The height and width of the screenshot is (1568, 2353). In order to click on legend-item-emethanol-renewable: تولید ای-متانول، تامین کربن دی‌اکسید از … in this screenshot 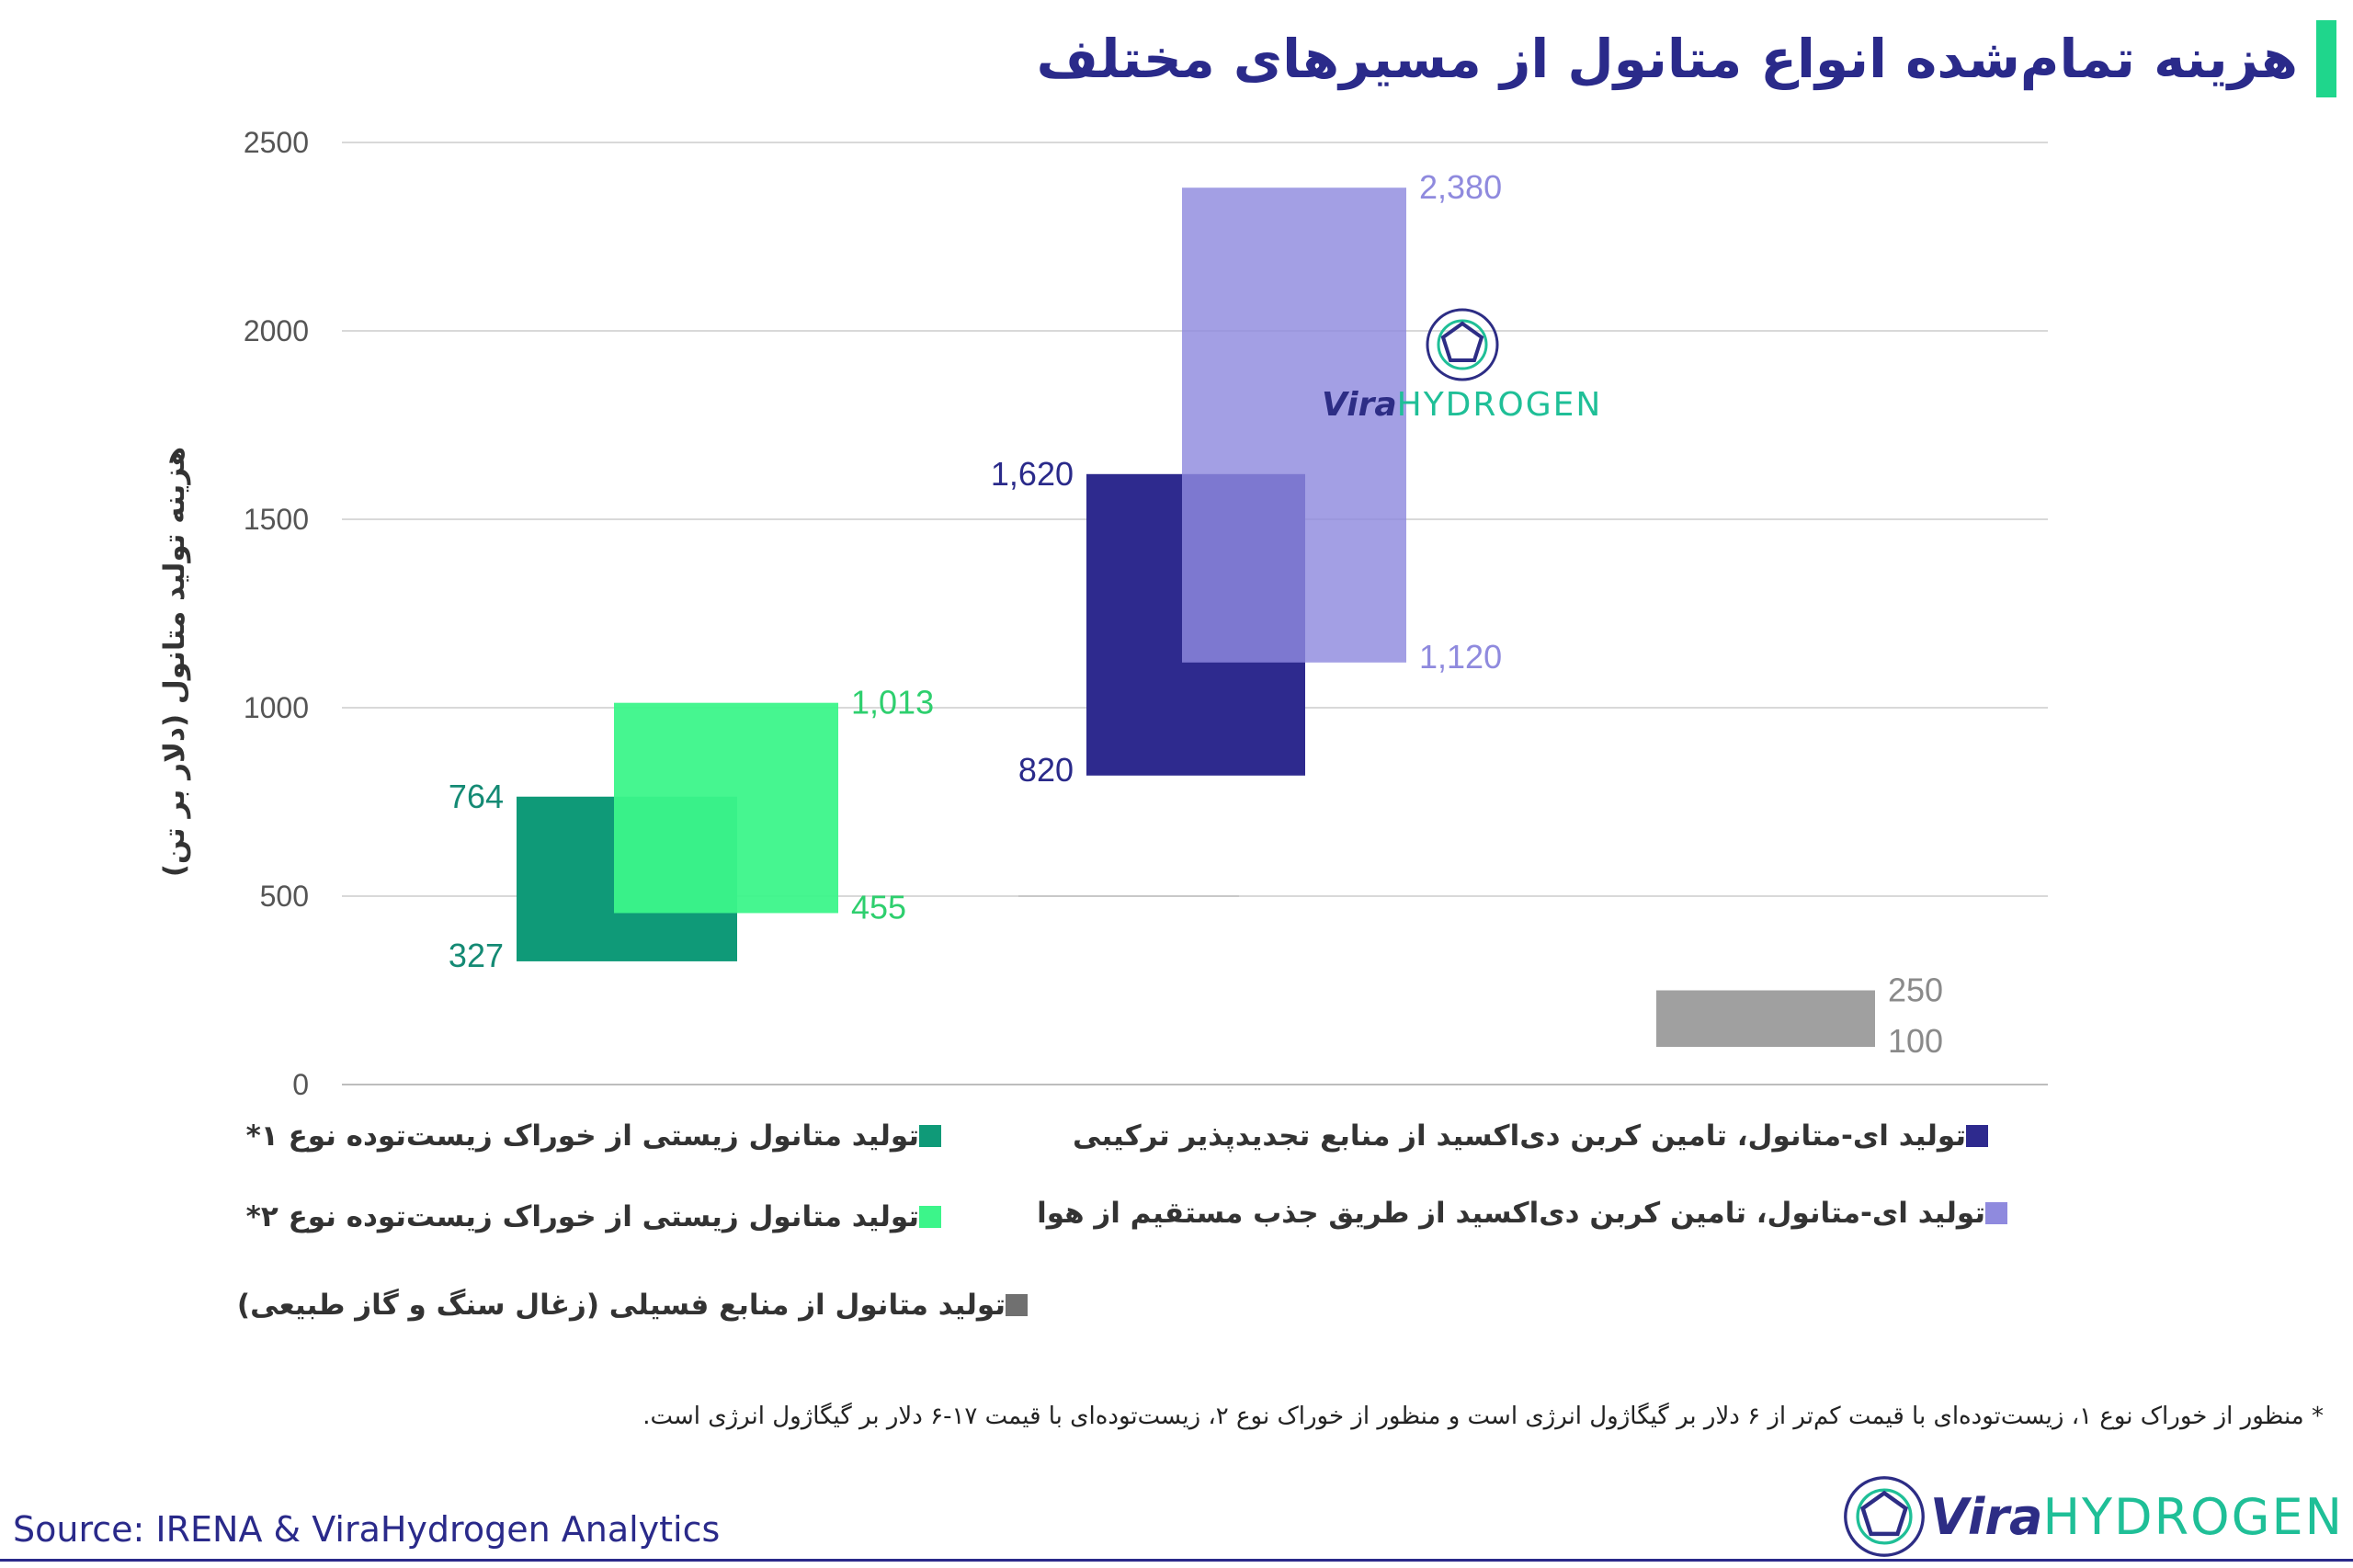, I will do `click(1537, 1136)`.